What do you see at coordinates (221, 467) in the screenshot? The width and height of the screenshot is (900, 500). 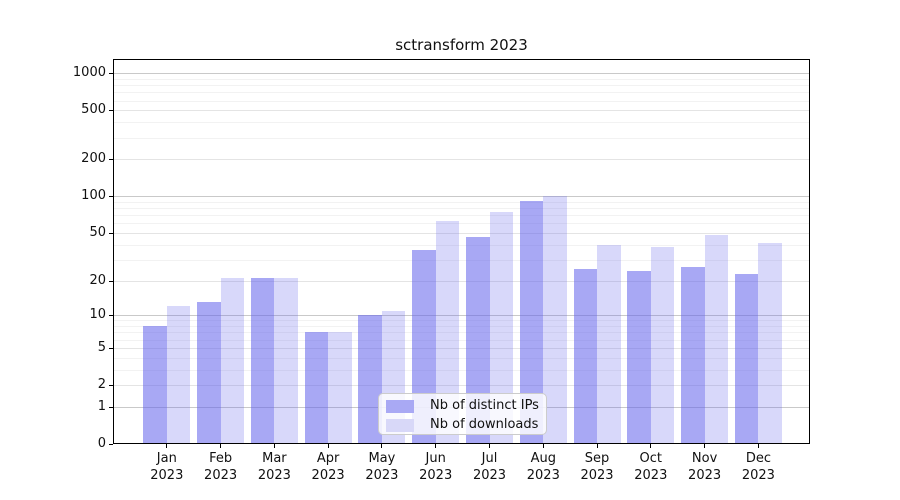 I see `x-tick-label: Feb 2023` at bounding box center [221, 467].